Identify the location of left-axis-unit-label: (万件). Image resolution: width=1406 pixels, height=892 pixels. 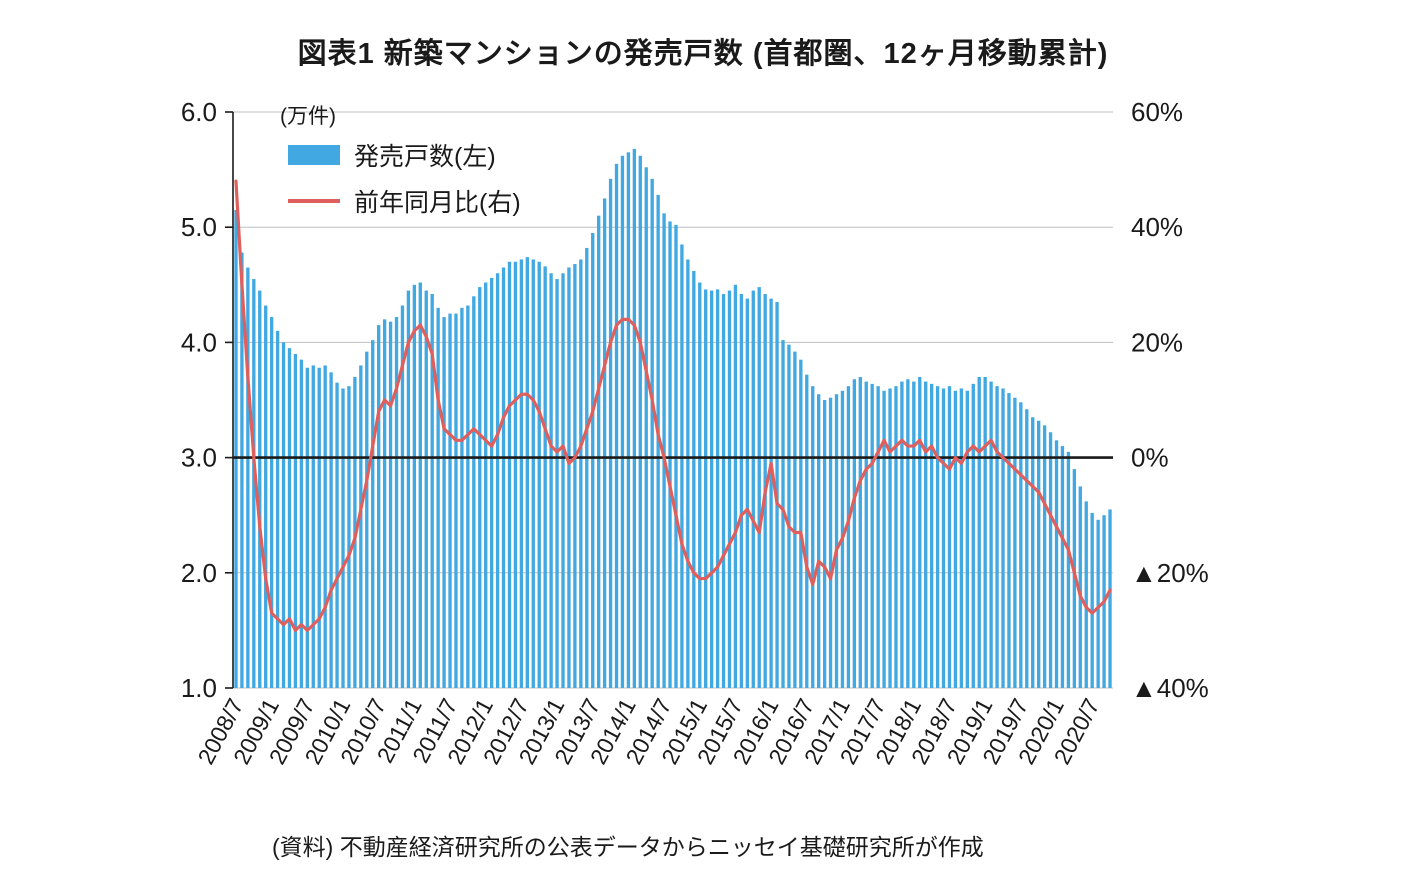
(308, 116).